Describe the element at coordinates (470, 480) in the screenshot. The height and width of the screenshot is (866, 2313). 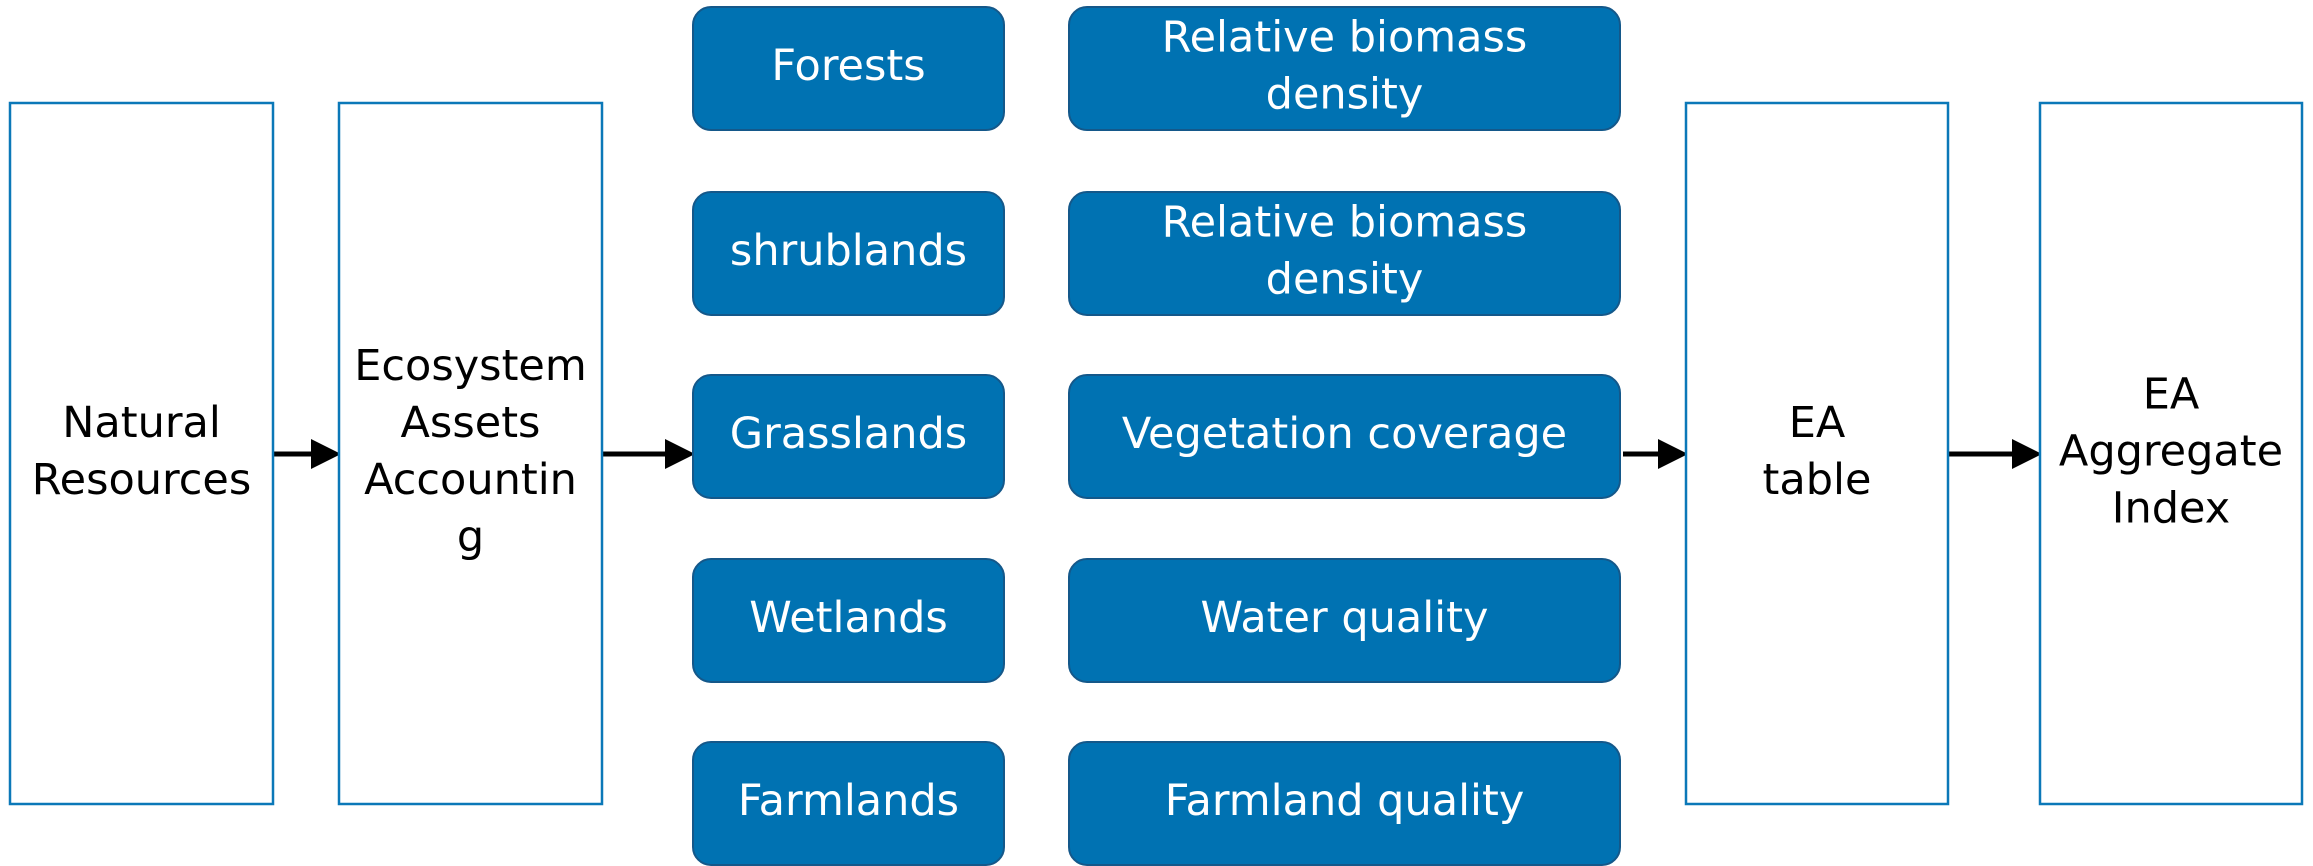
I see `label: Accountin` at that location.